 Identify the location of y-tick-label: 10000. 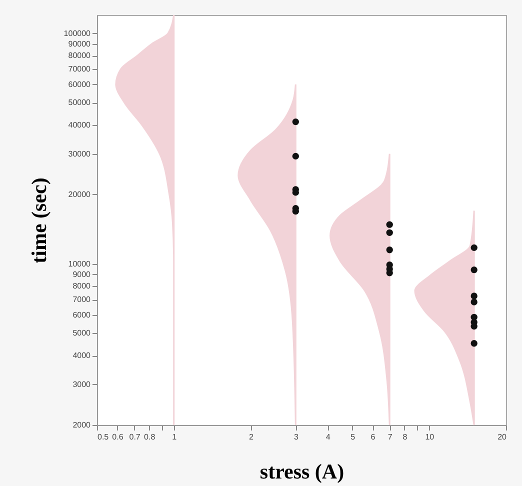
(80, 263).